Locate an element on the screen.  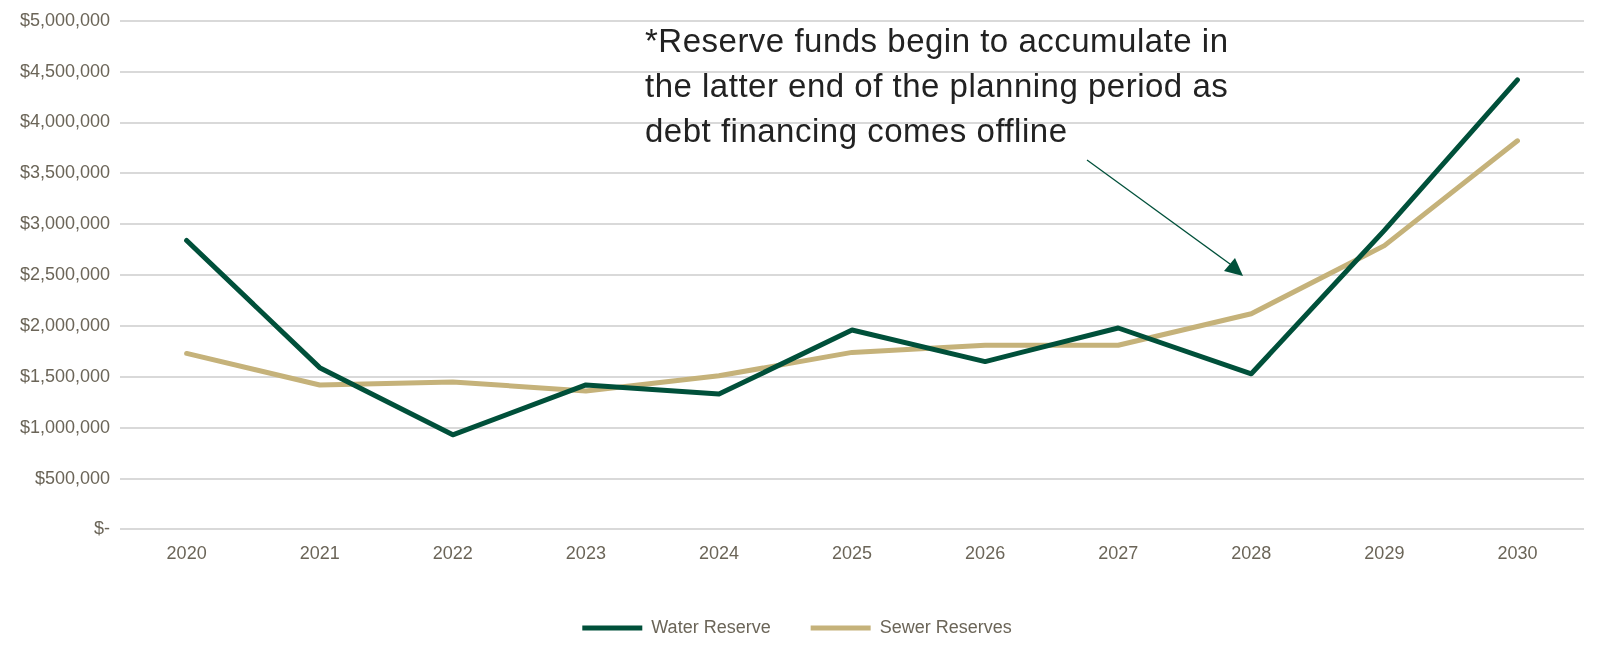
x-tick-label: 2020 is located at coordinates (186, 553).